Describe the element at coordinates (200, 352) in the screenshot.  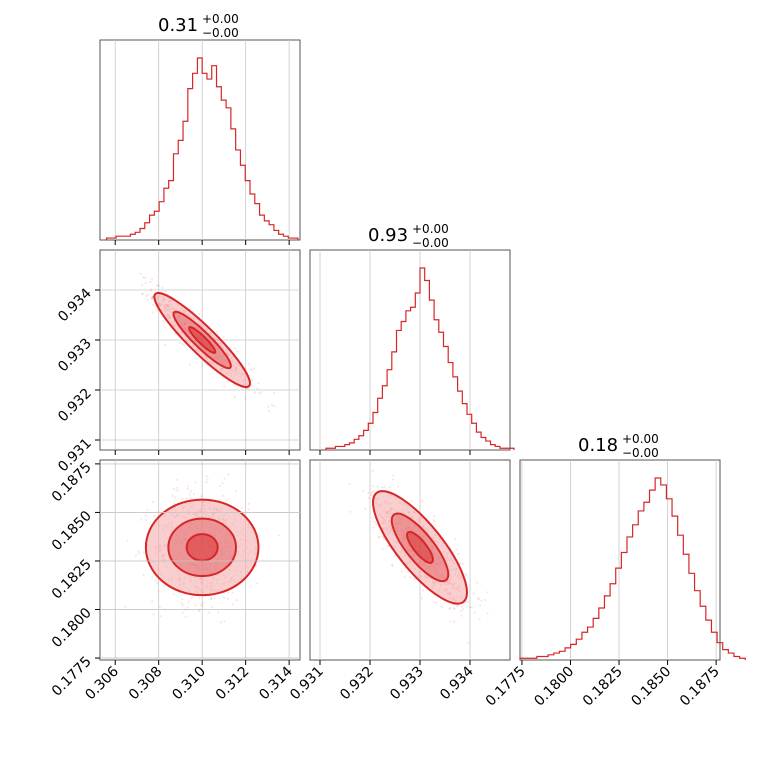
I see `joint-p0-p1` at that location.